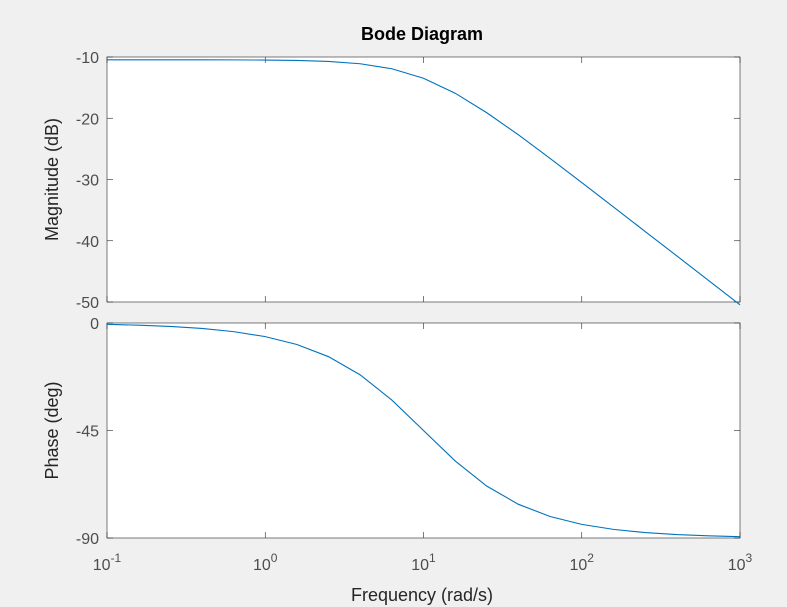 Image resolution: width=787 pixels, height=607 pixels. I want to click on y-tick-label: -50, so click(87, 303).